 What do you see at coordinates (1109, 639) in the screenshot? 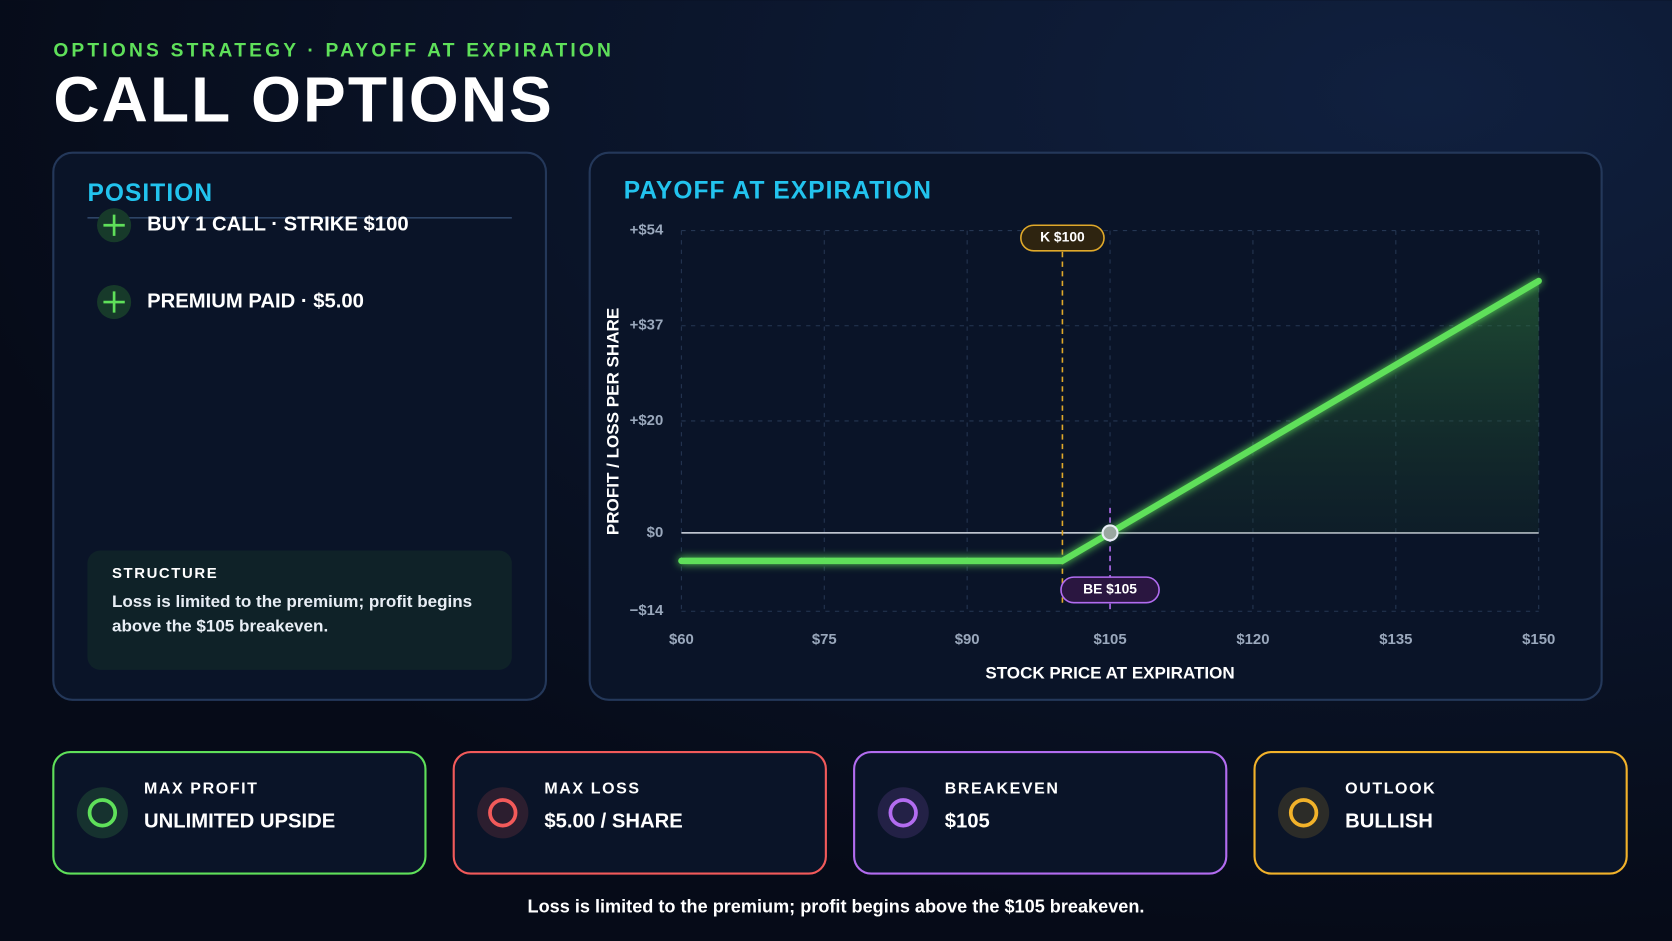
I see `x-tick-label: $105` at bounding box center [1109, 639].